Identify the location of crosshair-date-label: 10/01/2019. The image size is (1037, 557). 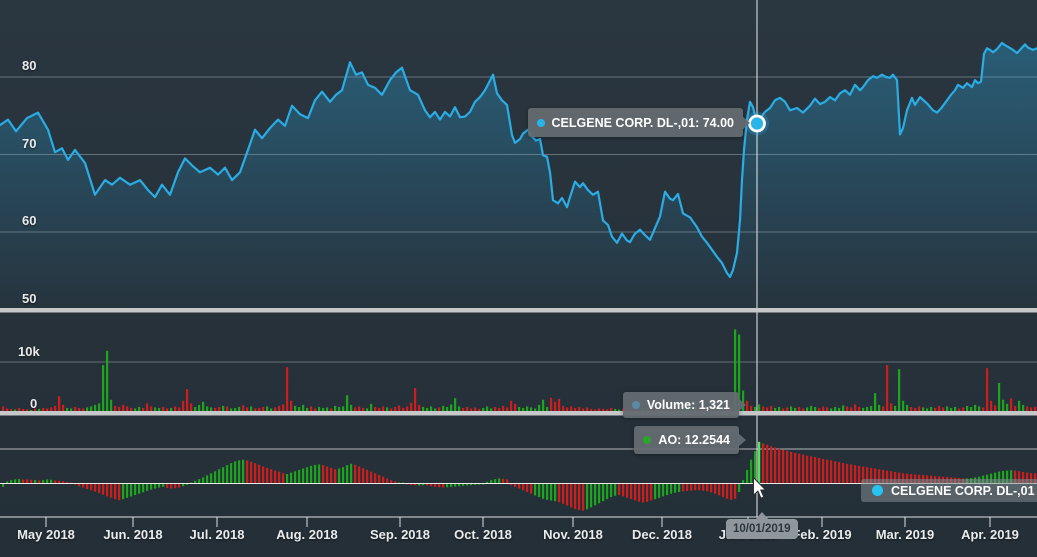
(762, 525).